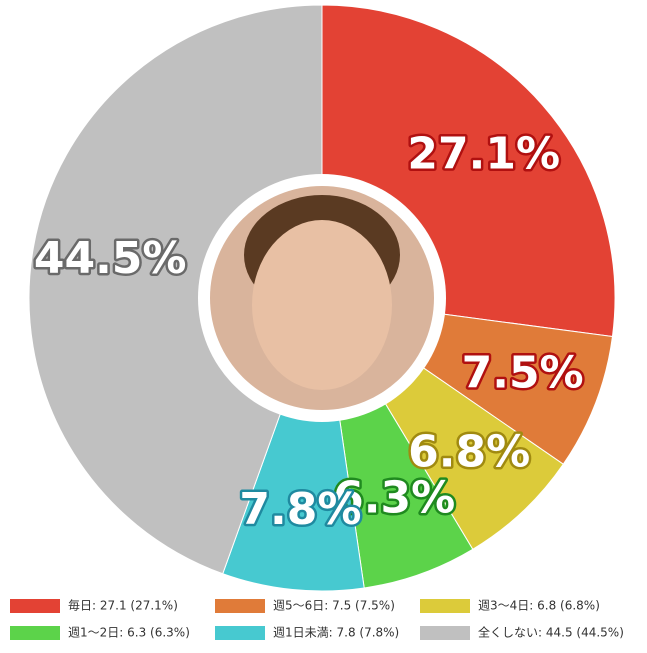 This screenshot has width=647, height=653. Describe the element at coordinates (322, 305) in the screenshot. I see `photo-face` at that location.